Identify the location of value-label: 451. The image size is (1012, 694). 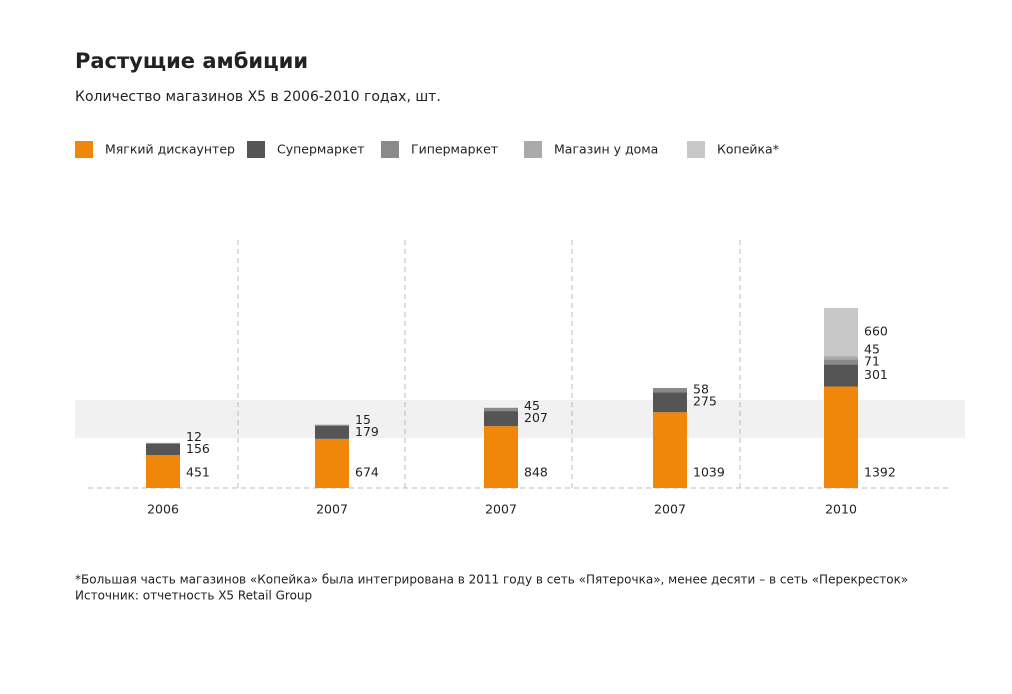
(198, 472).